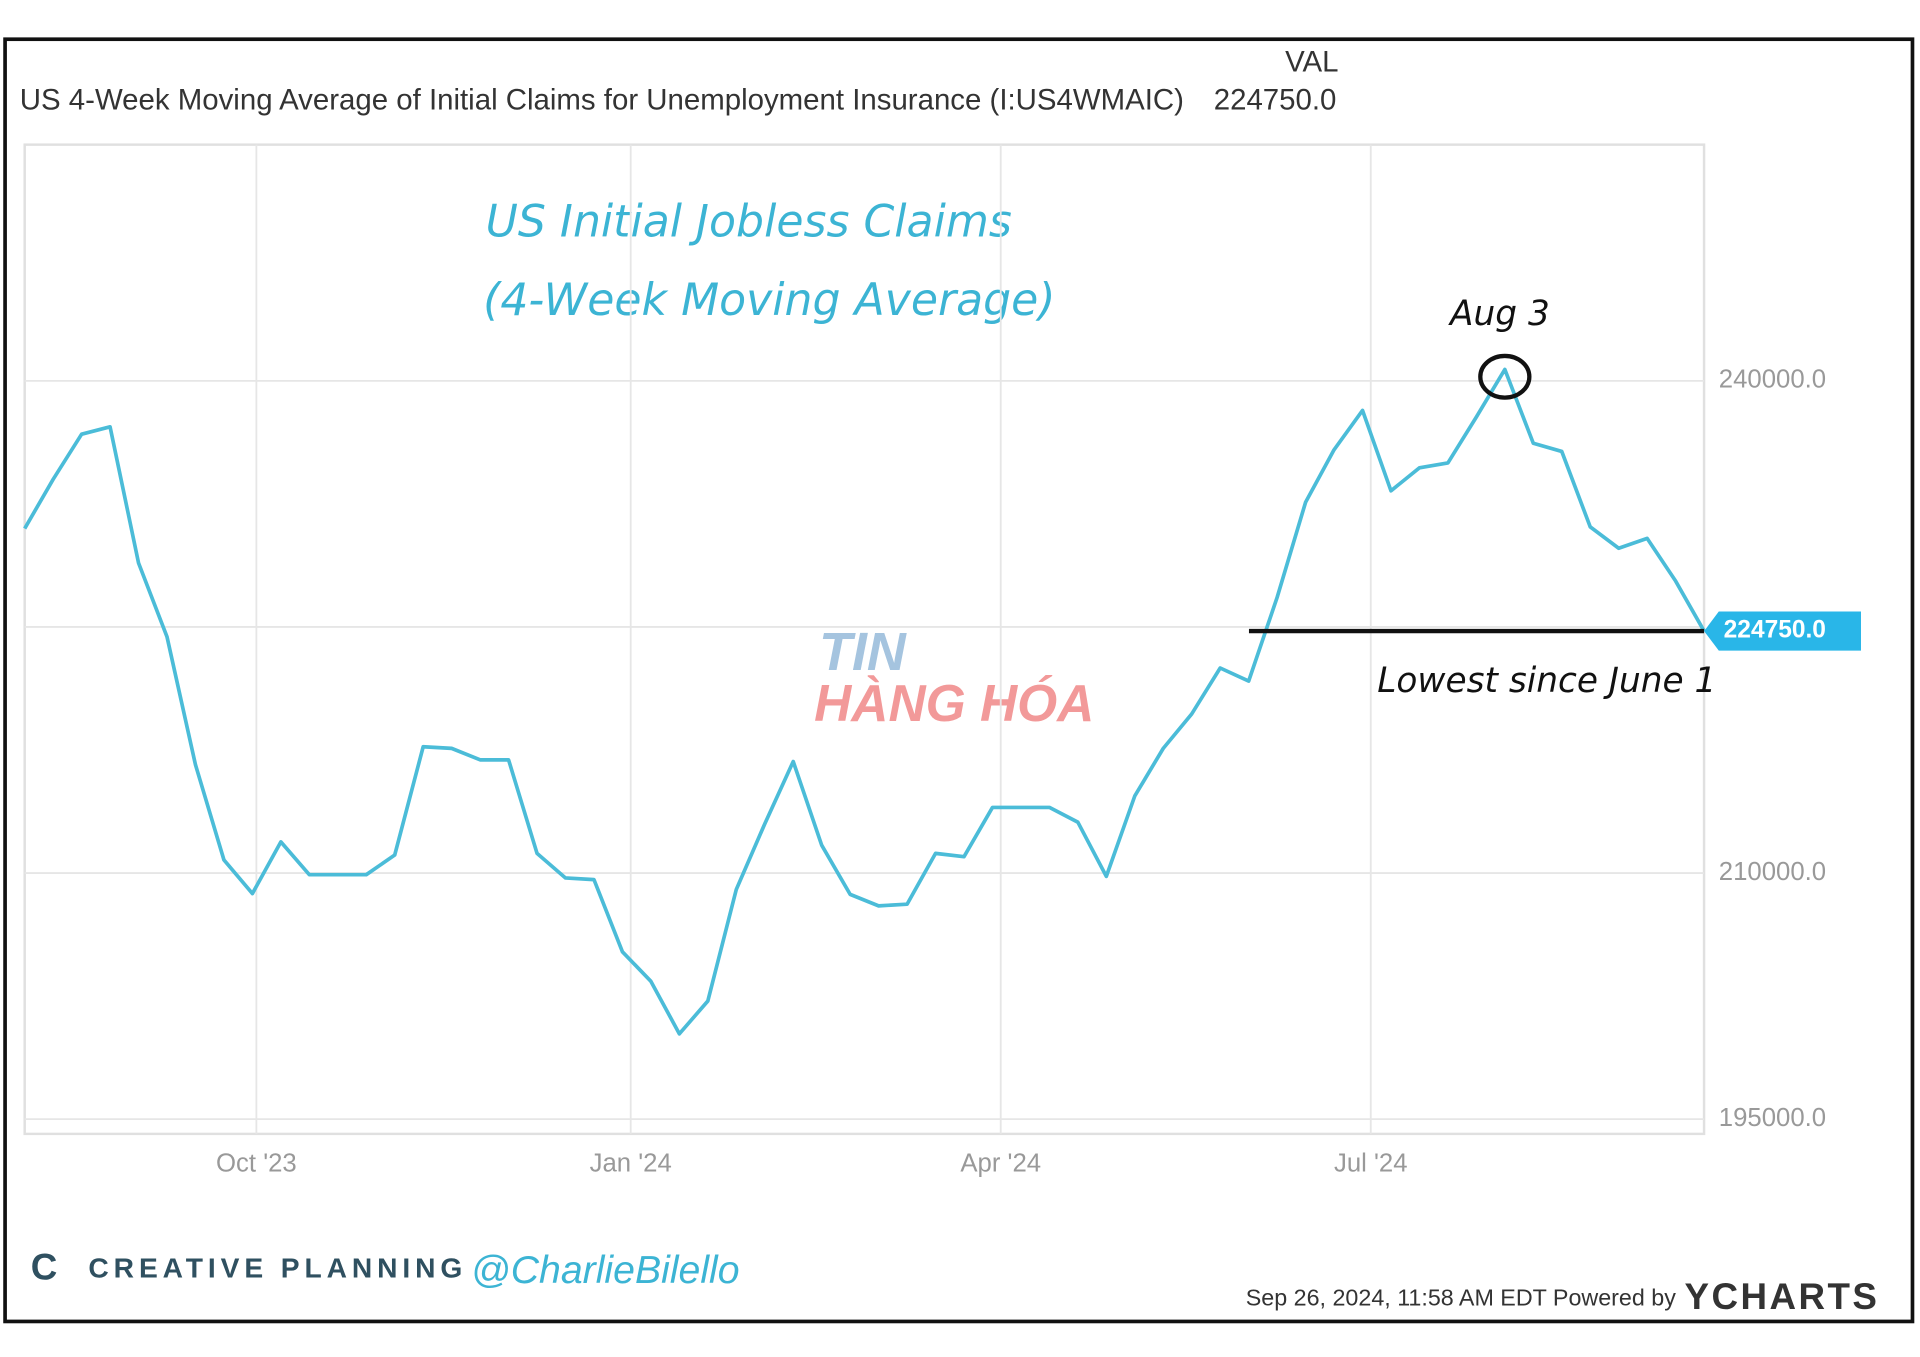 This screenshot has height=1357, width=1920. What do you see at coordinates (631, 1163) in the screenshot?
I see `x-tick-label: Jan '24` at bounding box center [631, 1163].